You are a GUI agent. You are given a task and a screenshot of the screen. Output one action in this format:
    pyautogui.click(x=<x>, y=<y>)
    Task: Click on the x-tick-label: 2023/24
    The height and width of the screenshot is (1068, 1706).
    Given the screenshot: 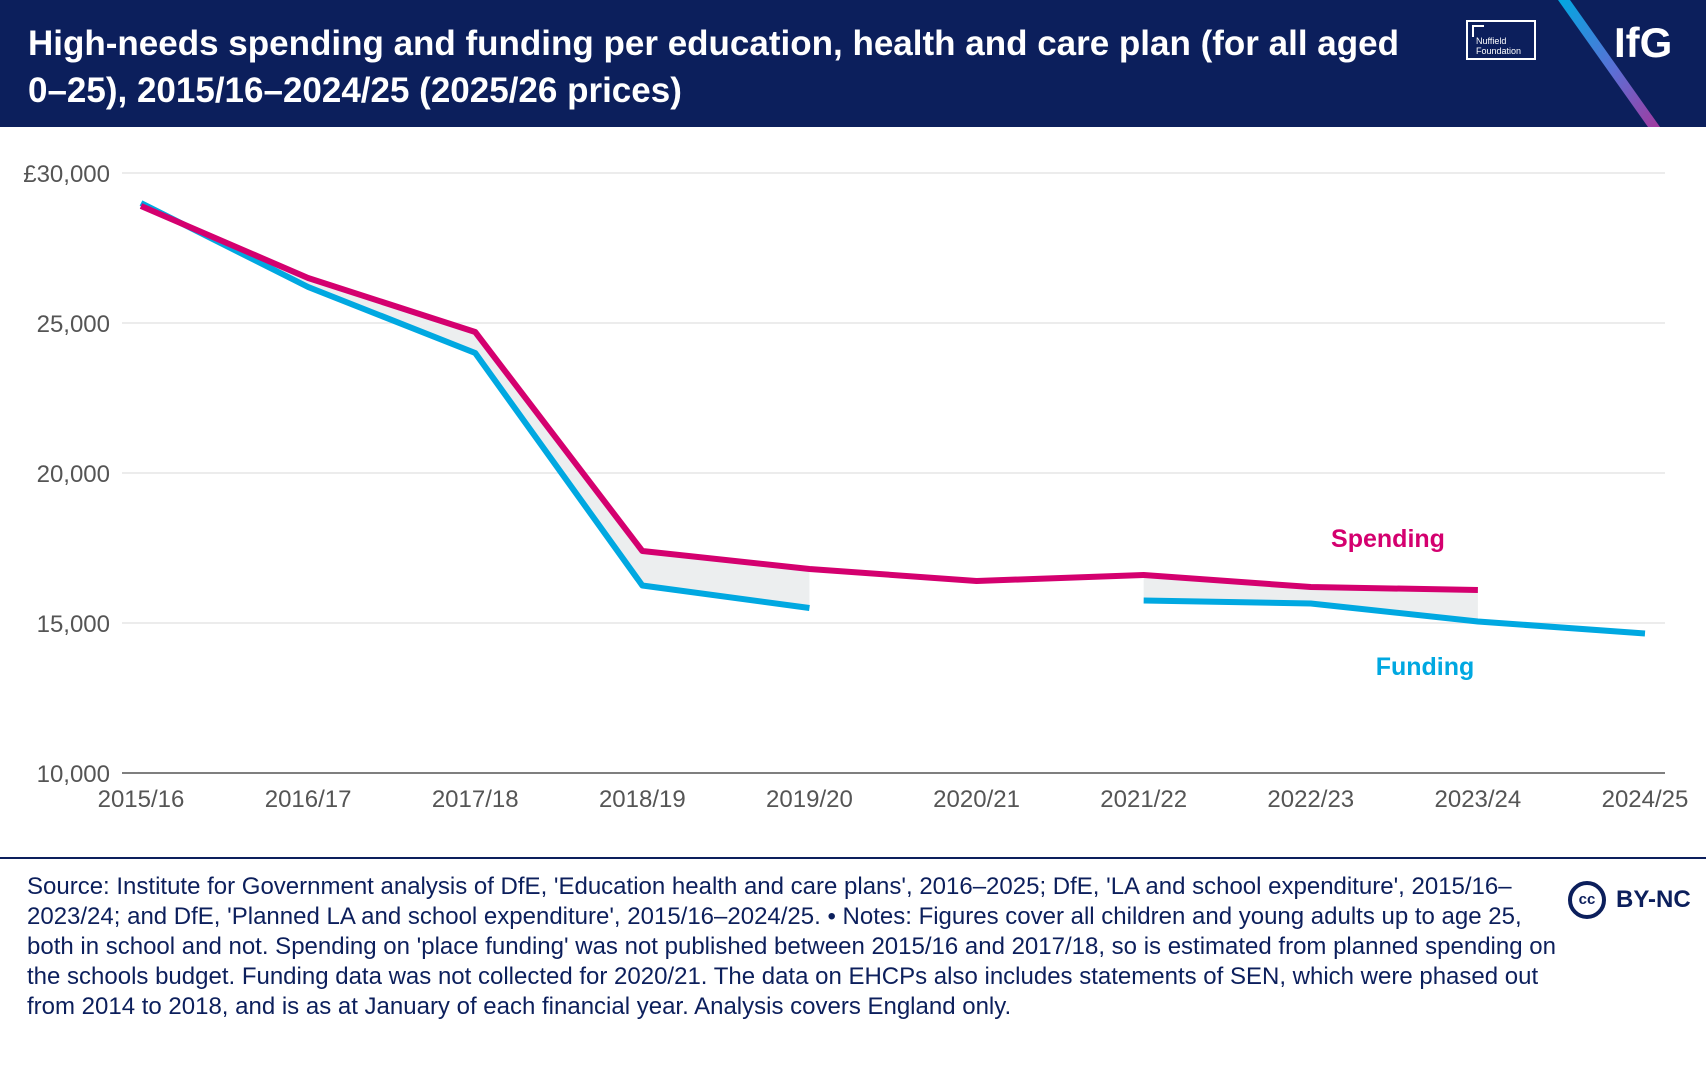 What is the action you would take?
    pyautogui.click(x=1478, y=799)
    